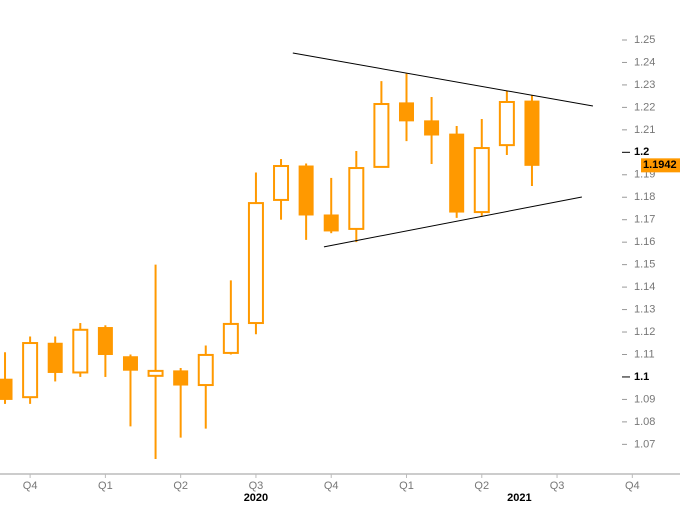  I want to click on y-tick-label: 1.08, so click(644, 422).